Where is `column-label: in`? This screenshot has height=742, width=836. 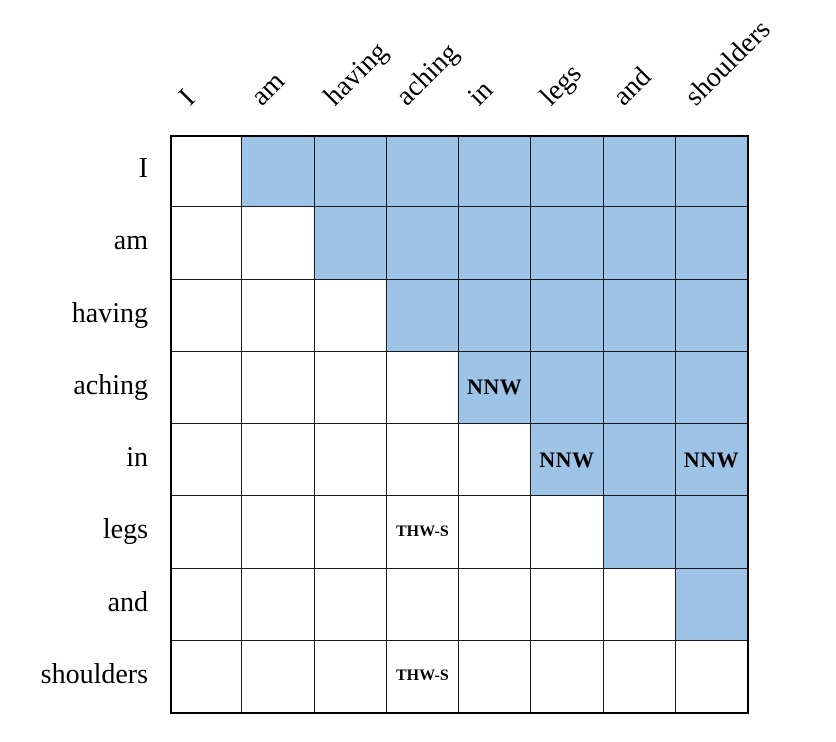
column-label: in is located at coordinates (480, 93).